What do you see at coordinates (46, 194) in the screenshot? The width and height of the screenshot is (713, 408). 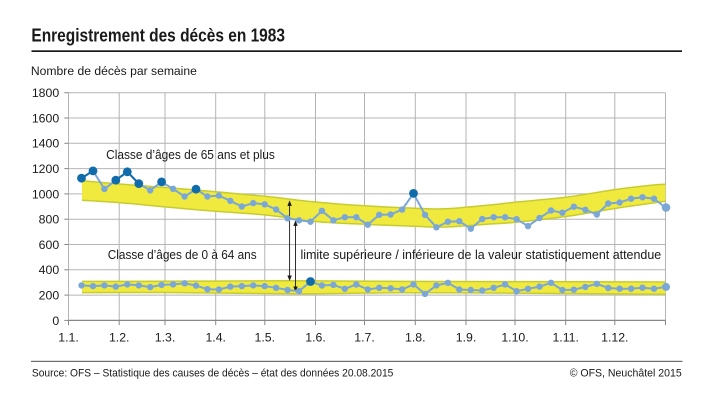 I see `svg-text: 1000` at bounding box center [46, 194].